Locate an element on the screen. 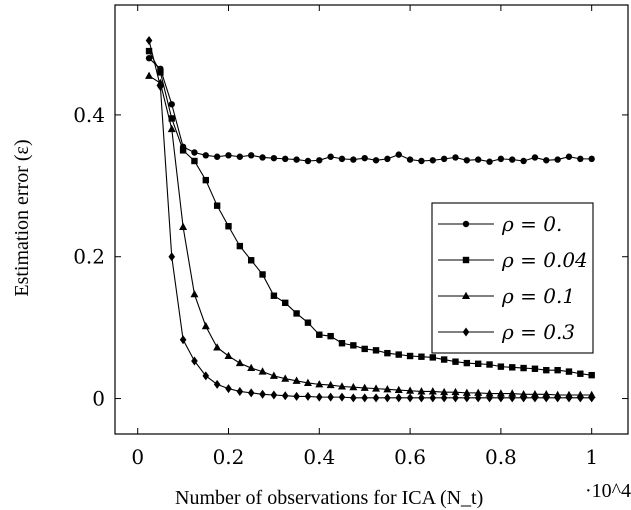 This screenshot has height=510, width=631. x-tick-label: 0.8 is located at coordinates (501, 457).